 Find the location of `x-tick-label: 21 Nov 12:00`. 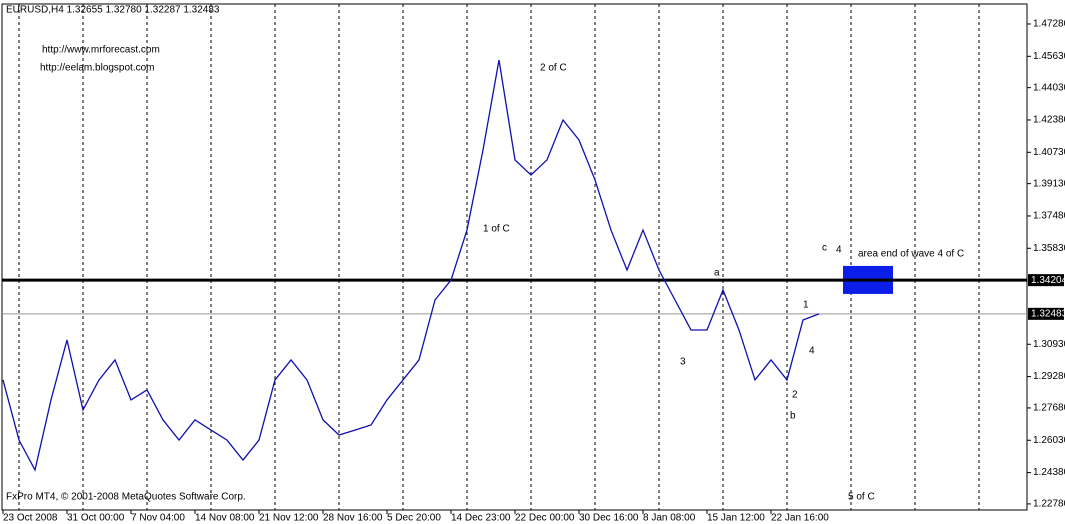

x-tick-label: 21 Nov 12:00 is located at coordinates (289, 518).